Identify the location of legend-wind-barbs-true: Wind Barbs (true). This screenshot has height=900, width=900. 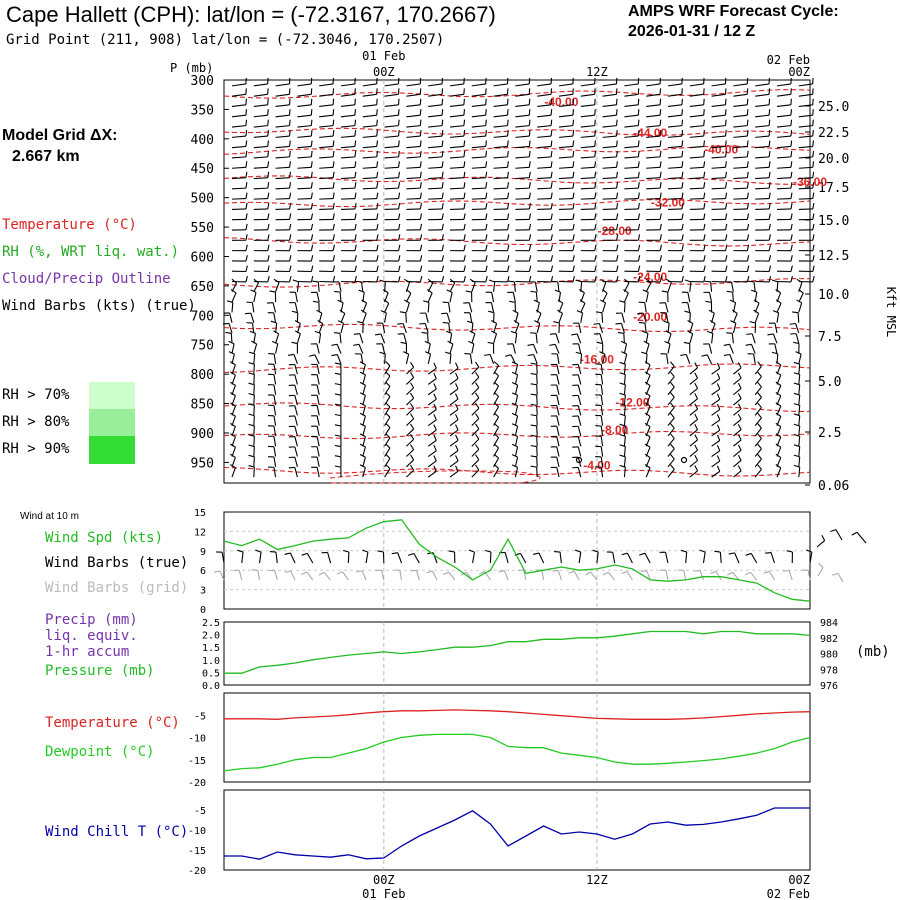
(116, 563).